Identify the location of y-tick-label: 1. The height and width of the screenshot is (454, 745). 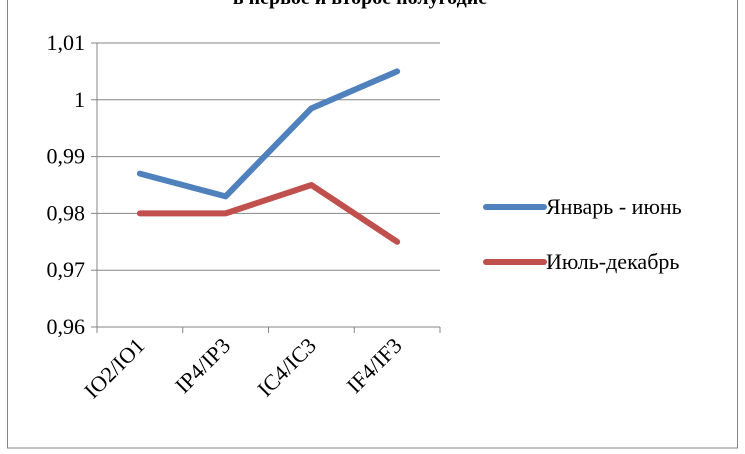
(79, 99).